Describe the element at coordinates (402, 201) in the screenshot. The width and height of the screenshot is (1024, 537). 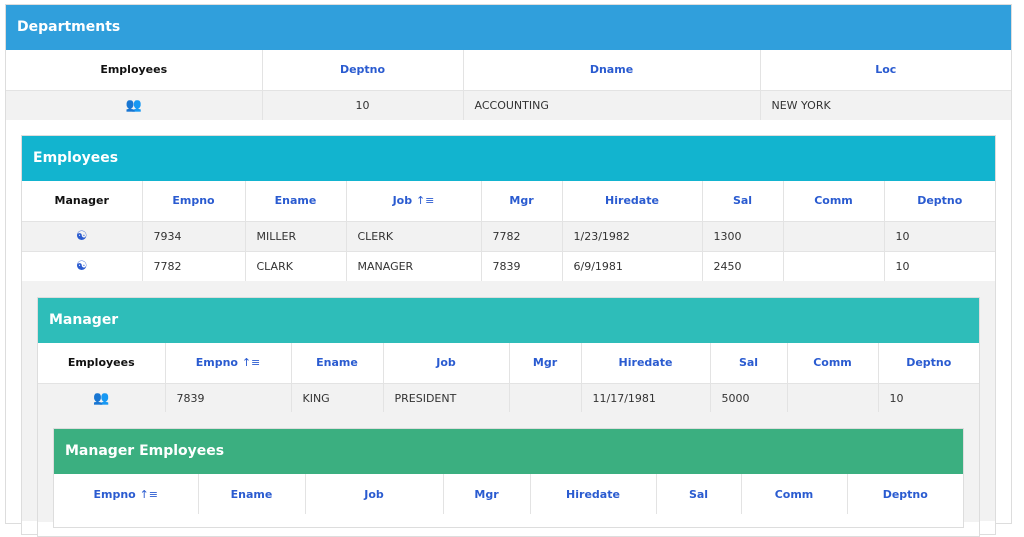
I see `col-job-label: Job` at that location.